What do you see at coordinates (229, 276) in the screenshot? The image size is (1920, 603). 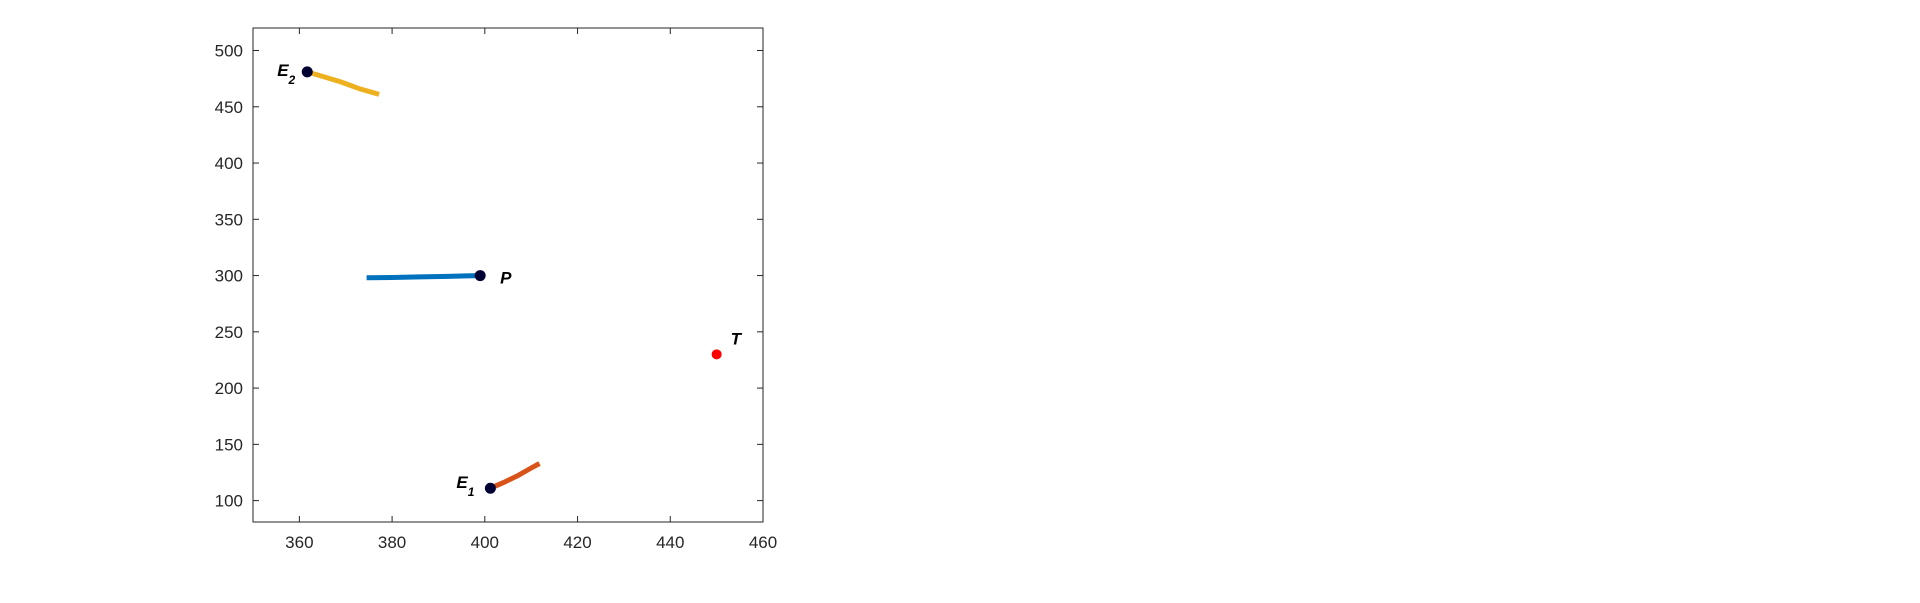 I see `y-tick-label: 300` at bounding box center [229, 276].